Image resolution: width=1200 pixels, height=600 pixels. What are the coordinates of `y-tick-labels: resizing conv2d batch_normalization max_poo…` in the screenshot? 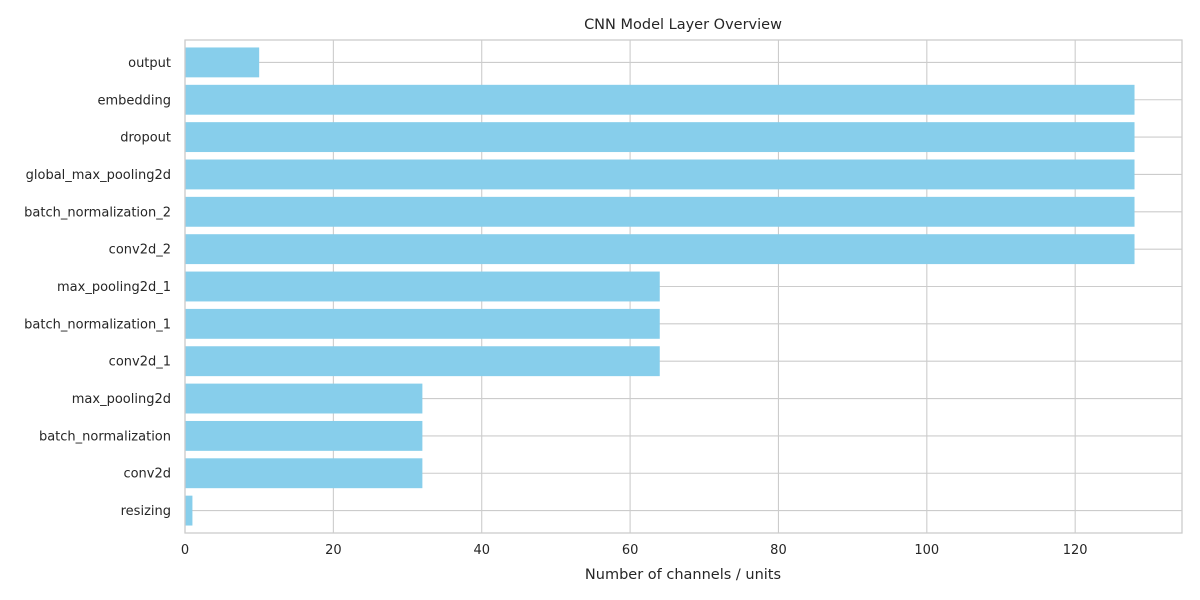 It's located at (97, 287).